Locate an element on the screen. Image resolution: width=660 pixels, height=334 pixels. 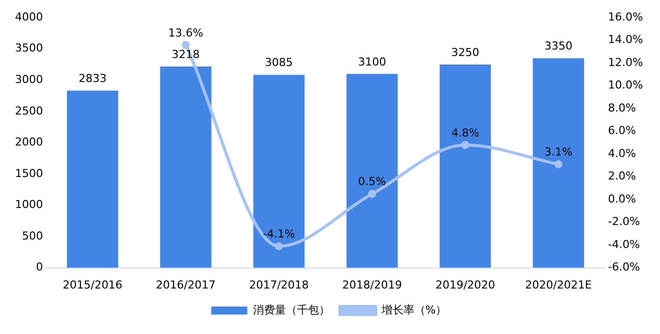
y2-tick-label: 10.0% is located at coordinates (626, 85).